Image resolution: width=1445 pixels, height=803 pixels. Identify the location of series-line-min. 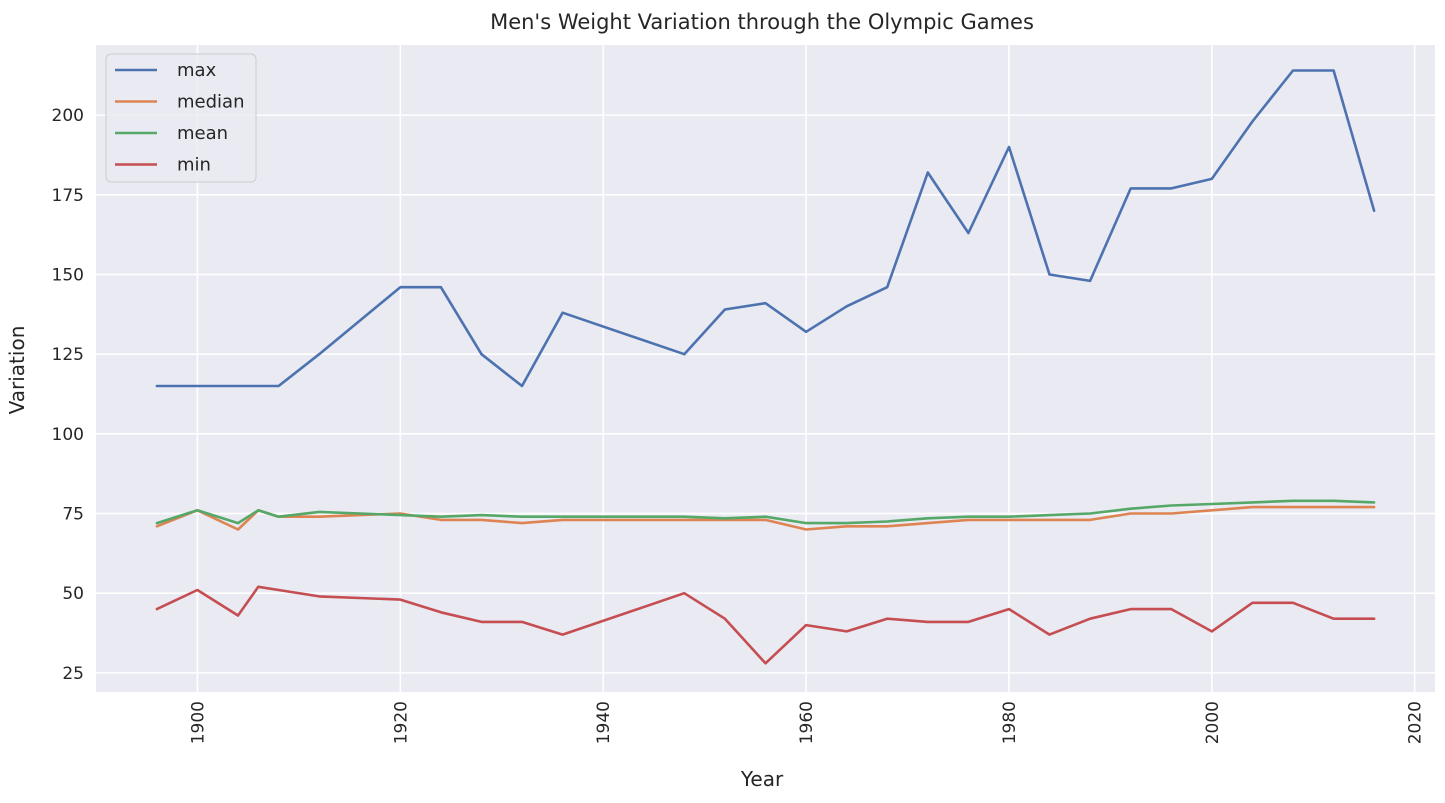
(765, 625).